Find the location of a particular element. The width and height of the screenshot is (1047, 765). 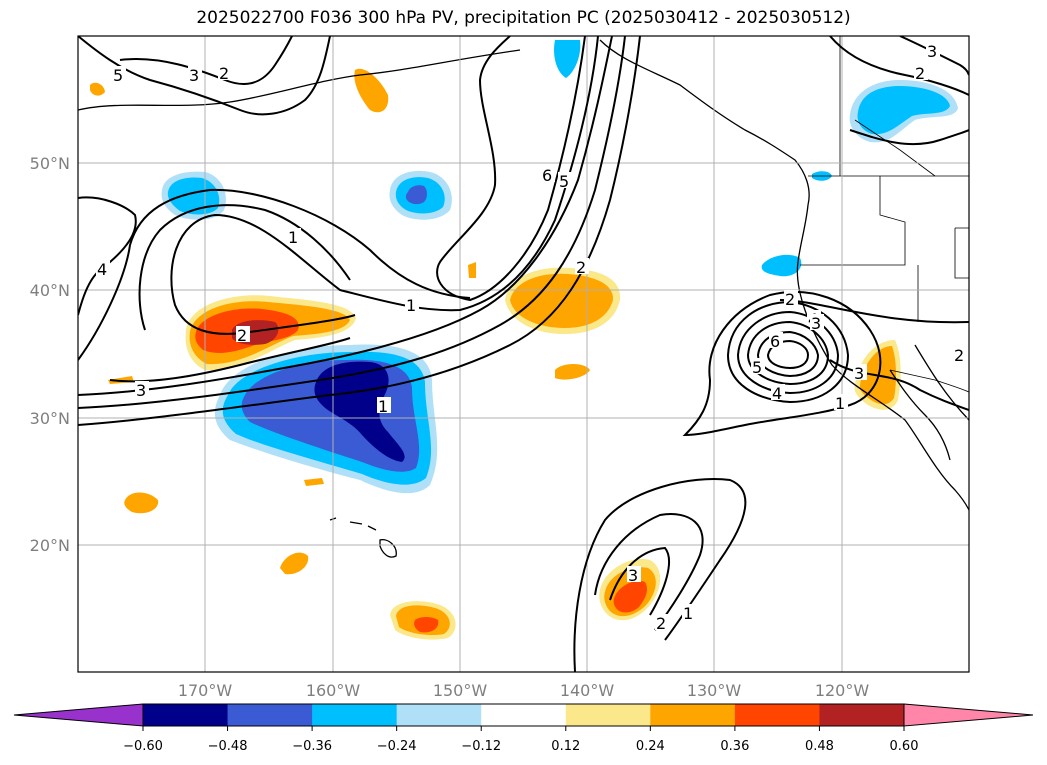

coast-alaska-south is located at coordinates (299, 80).